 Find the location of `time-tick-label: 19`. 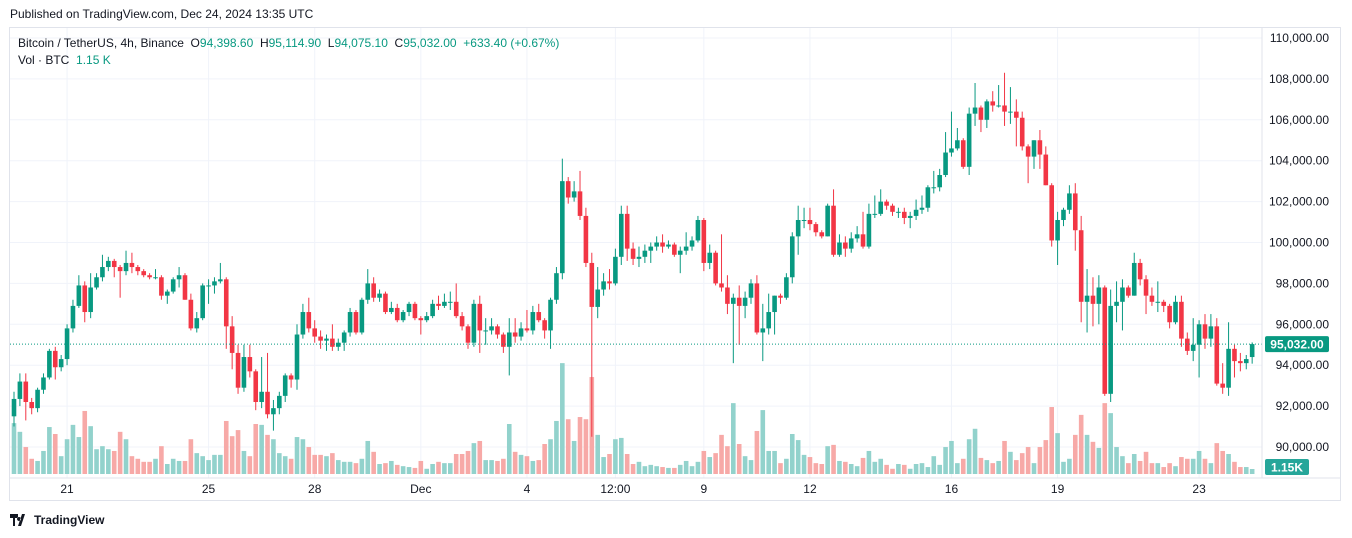

time-tick-label: 19 is located at coordinates (1058, 489).